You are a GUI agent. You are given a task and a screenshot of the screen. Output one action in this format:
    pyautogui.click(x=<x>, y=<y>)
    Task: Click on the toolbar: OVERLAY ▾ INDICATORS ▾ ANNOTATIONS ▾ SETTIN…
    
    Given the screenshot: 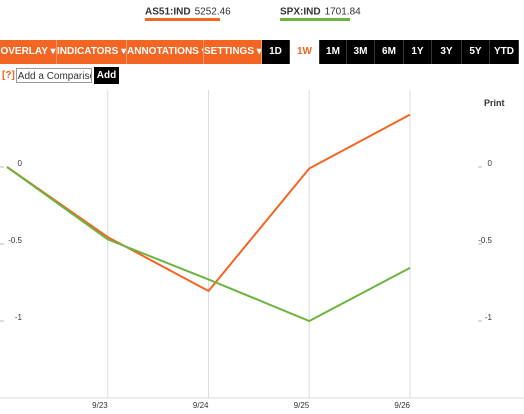 What is the action you would take?
    pyautogui.click(x=259, y=52)
    